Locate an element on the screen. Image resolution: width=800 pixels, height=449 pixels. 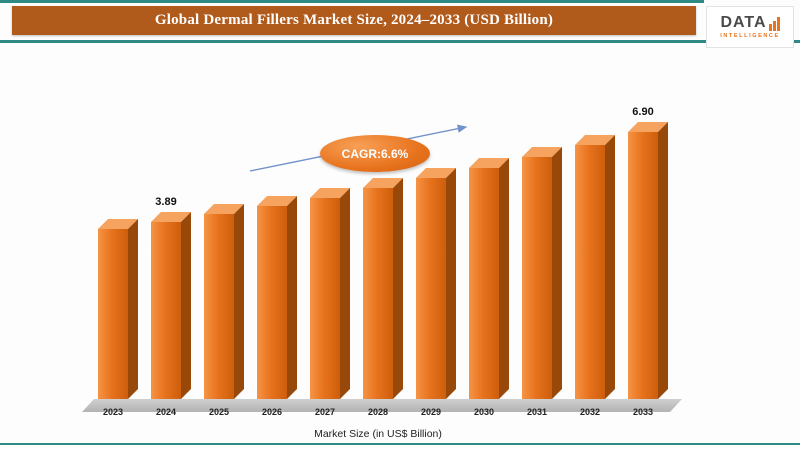
x-tick-label: 2033 is located at coordinates (643, 412).